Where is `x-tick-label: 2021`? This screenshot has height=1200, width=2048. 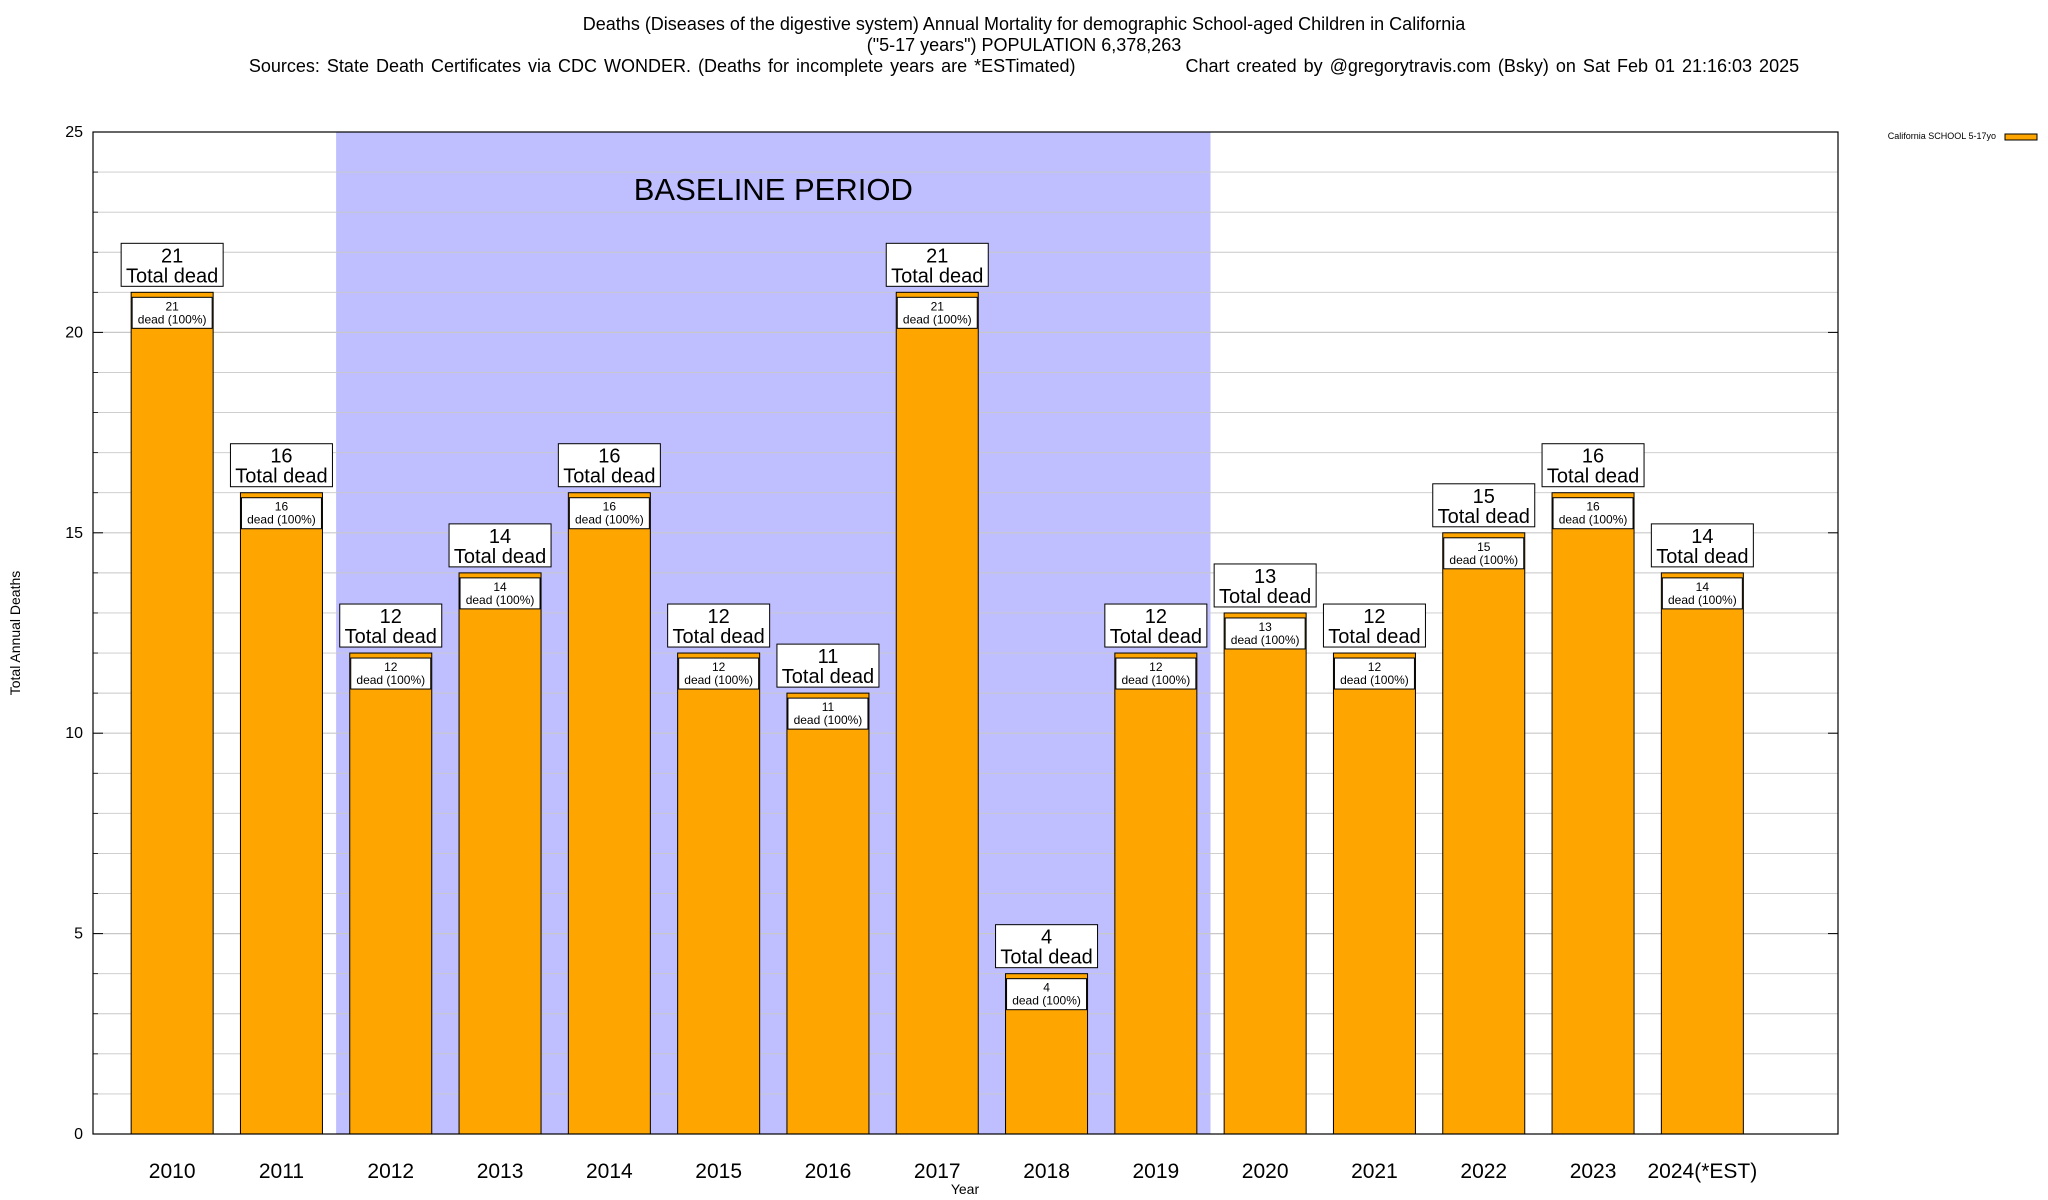
x-tick-label: 2021 is located at coordinates (1374, 1171).